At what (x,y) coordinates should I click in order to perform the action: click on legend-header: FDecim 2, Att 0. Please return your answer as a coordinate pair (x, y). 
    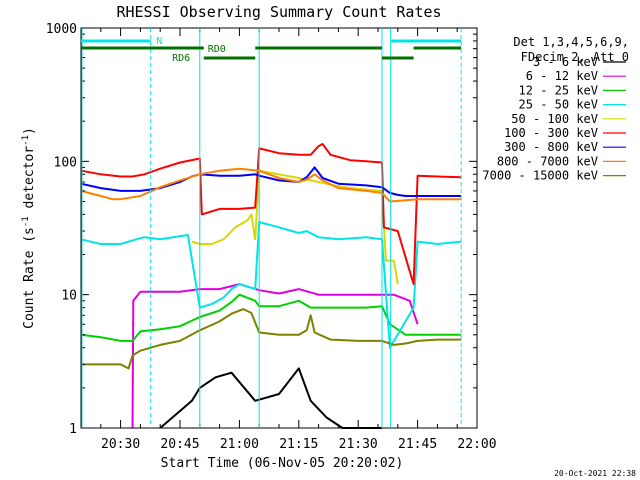
    Looking at the image, I should click on (575, 57).